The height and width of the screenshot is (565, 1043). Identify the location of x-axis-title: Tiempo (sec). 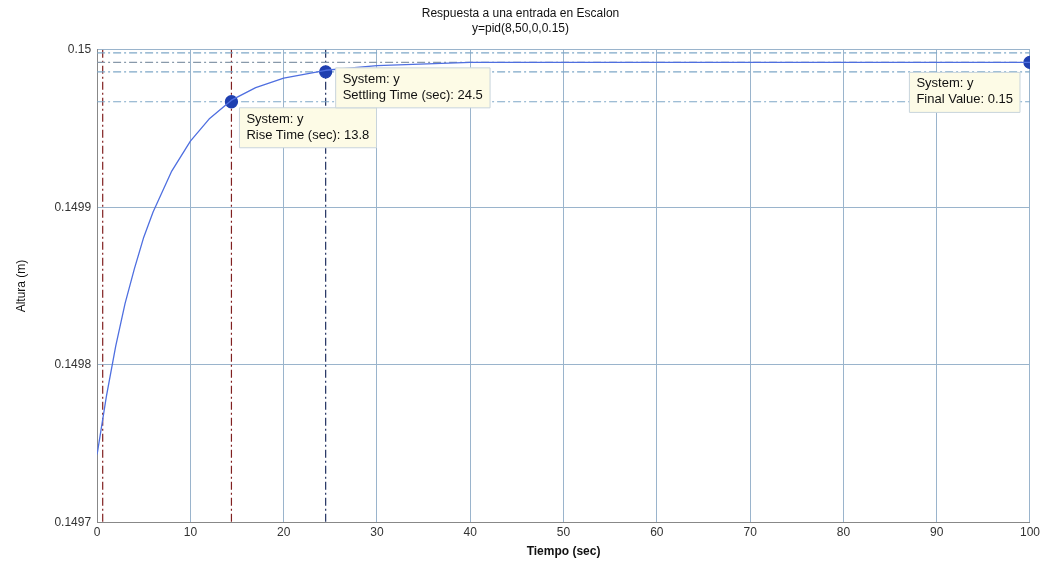
(563, 551).